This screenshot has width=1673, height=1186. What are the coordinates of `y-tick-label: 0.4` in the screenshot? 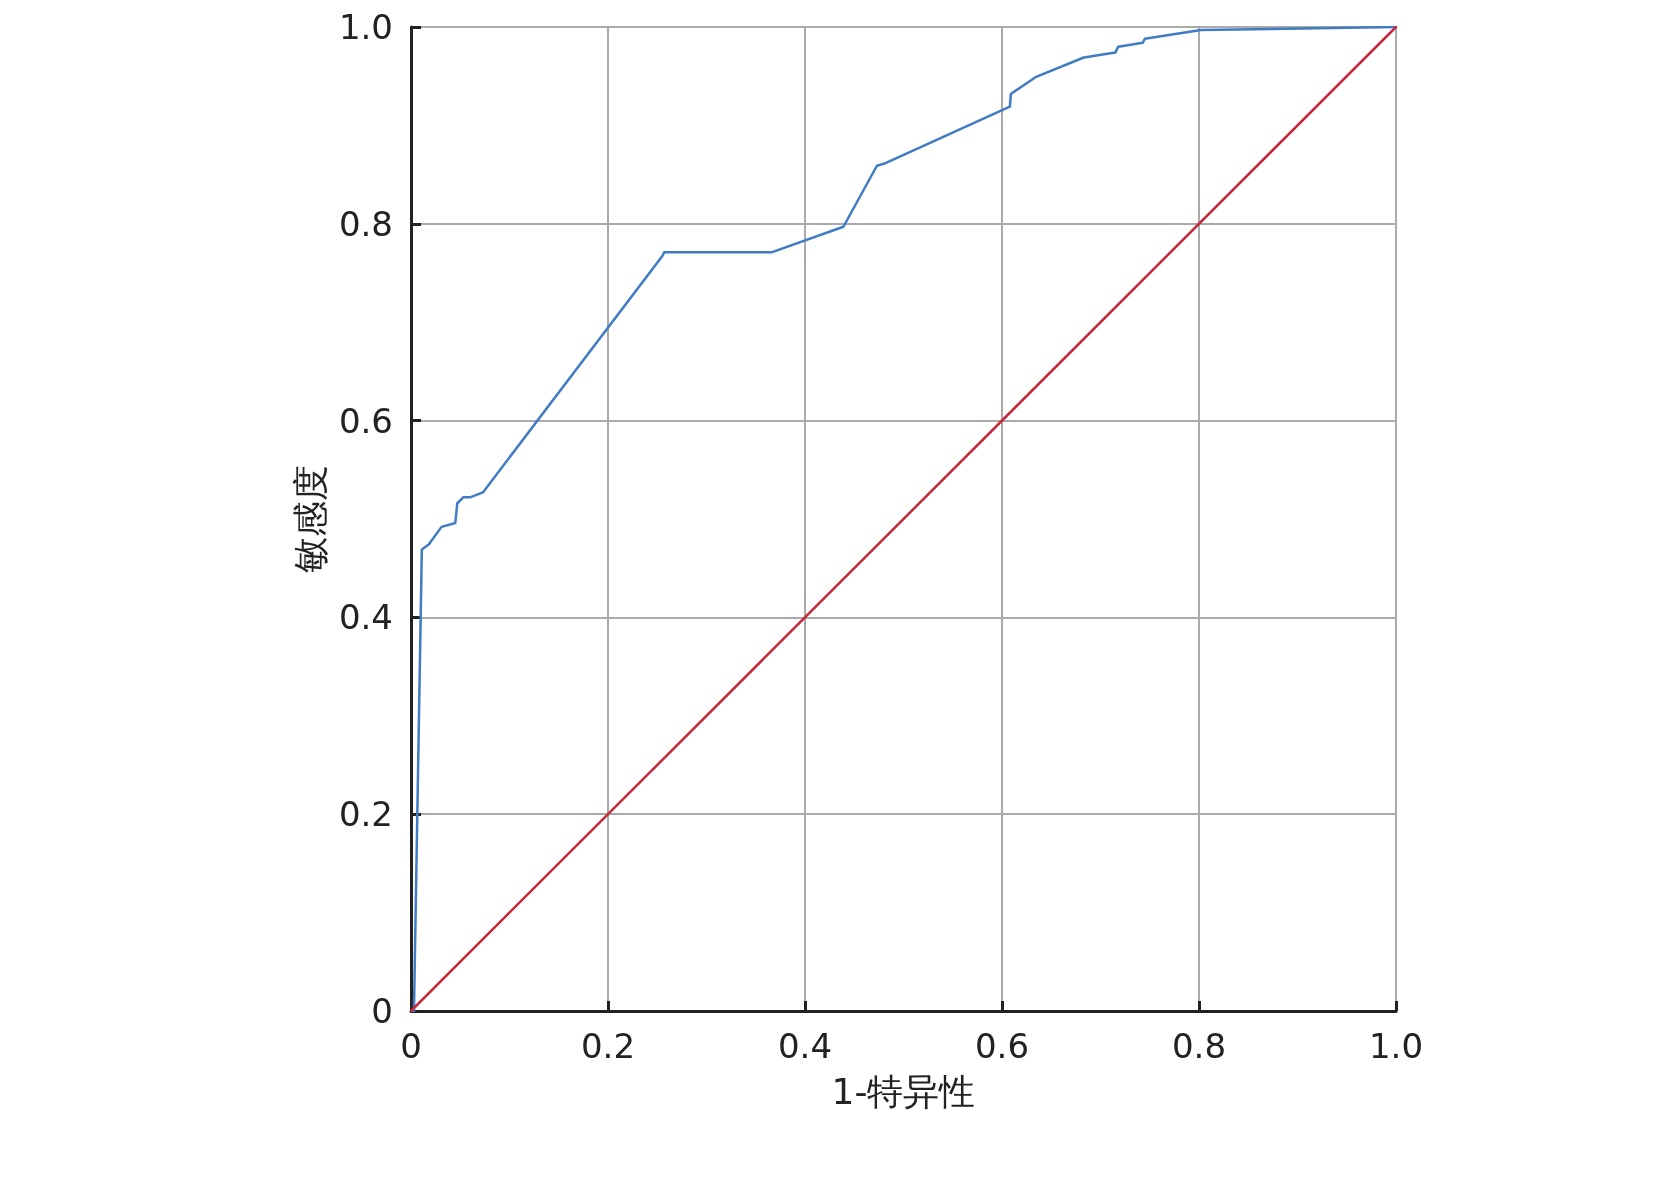 It's located at (365, 617).